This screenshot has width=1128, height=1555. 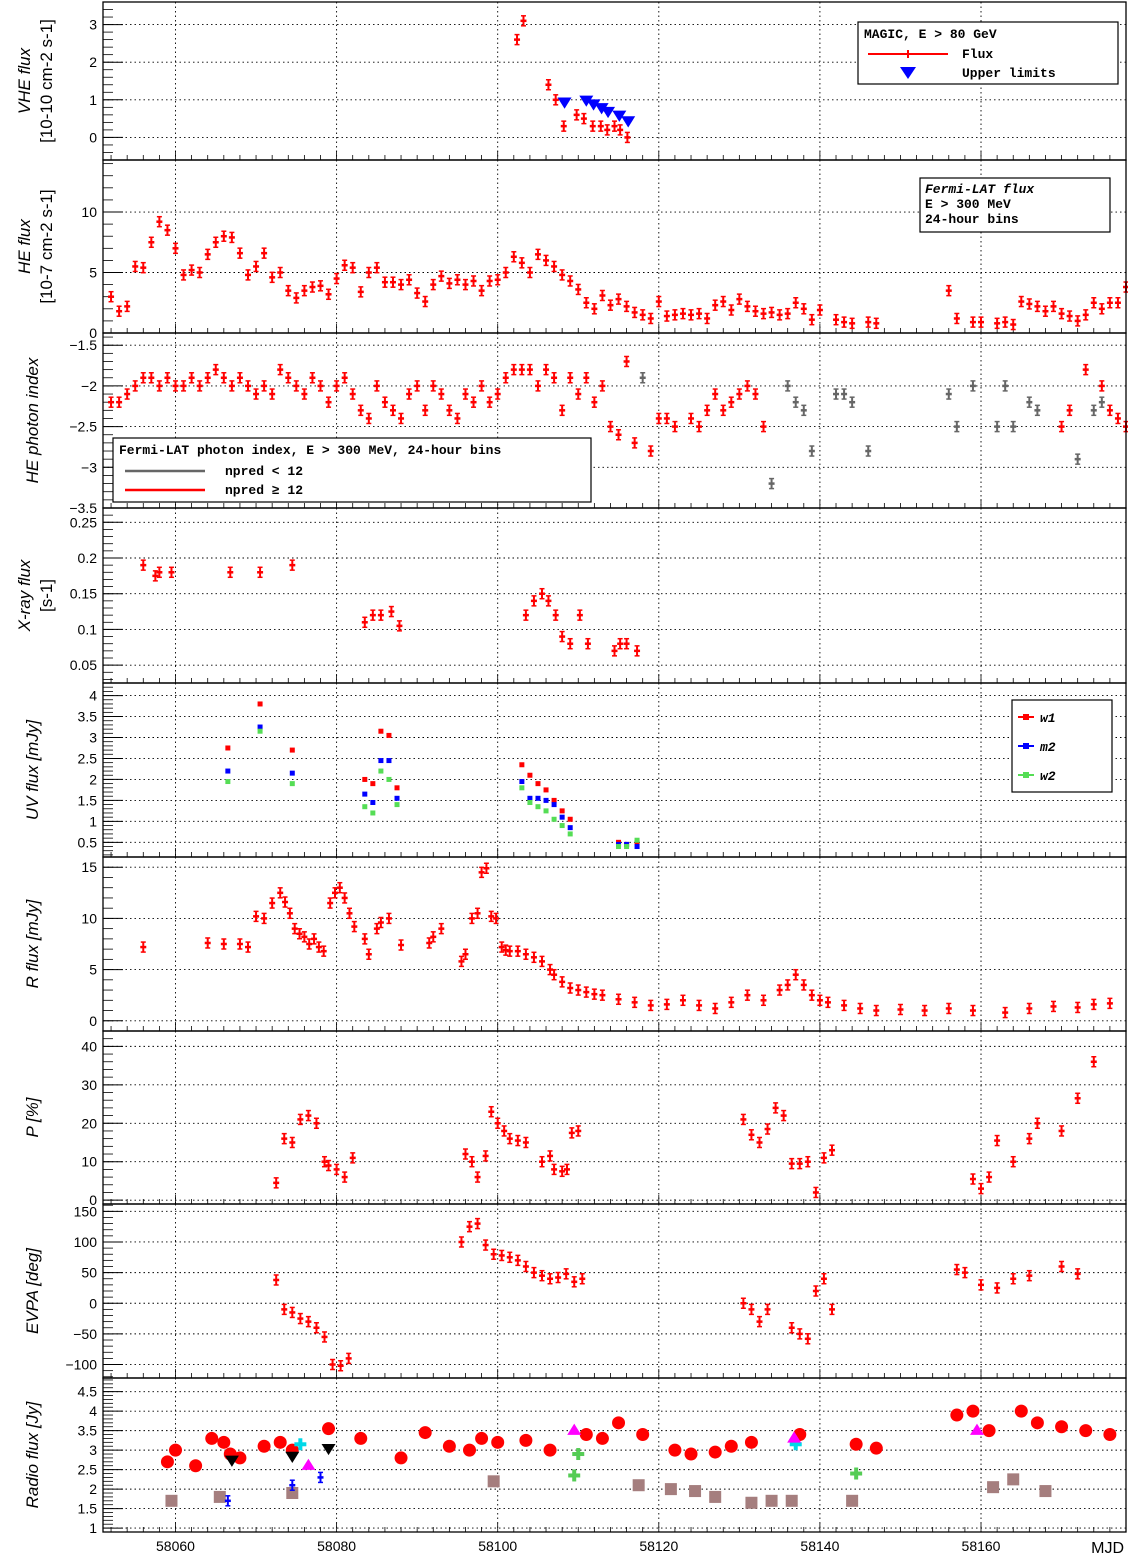 I want to click on y-tick-label: −2, so click(x=89, y=386).